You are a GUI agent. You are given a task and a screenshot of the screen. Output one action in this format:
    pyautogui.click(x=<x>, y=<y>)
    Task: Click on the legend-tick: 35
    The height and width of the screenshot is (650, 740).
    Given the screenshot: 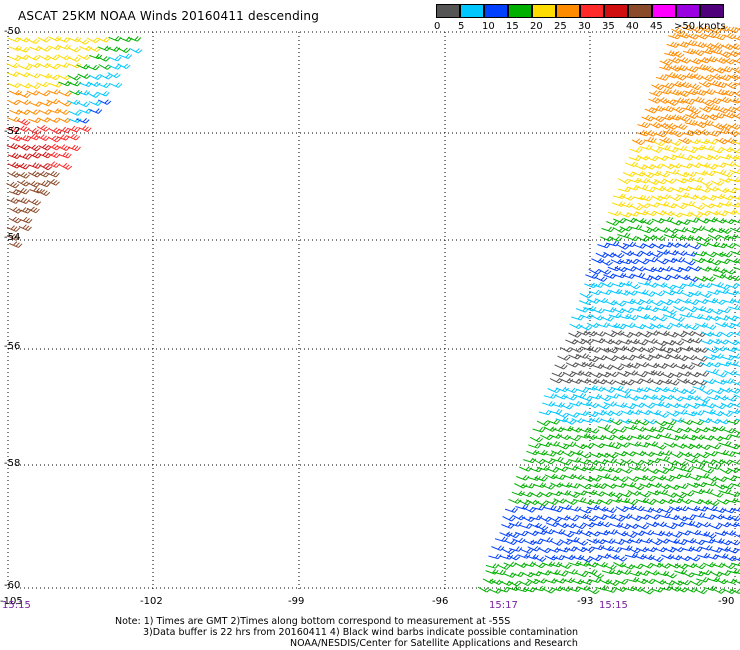 What is the action you would take?
    pyautogui.click(x=608, y=26)
    